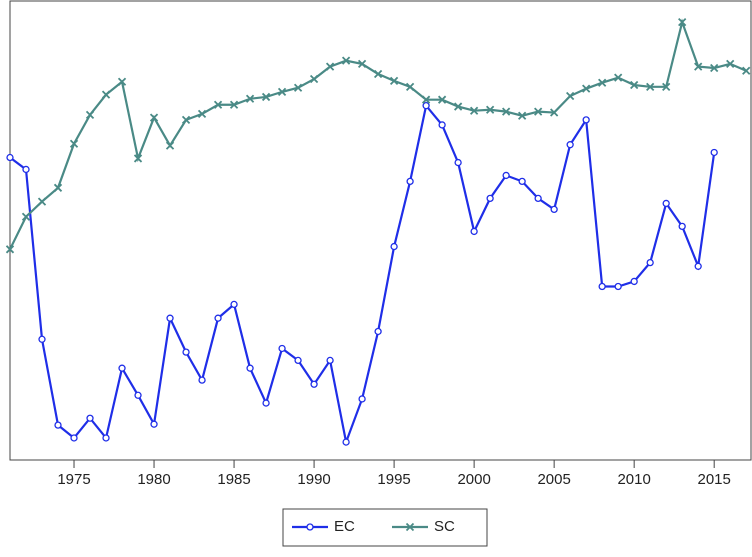 This screenshot has width=752, height=557. I want to click on x-tick-label: 1990, so click(313, 479).